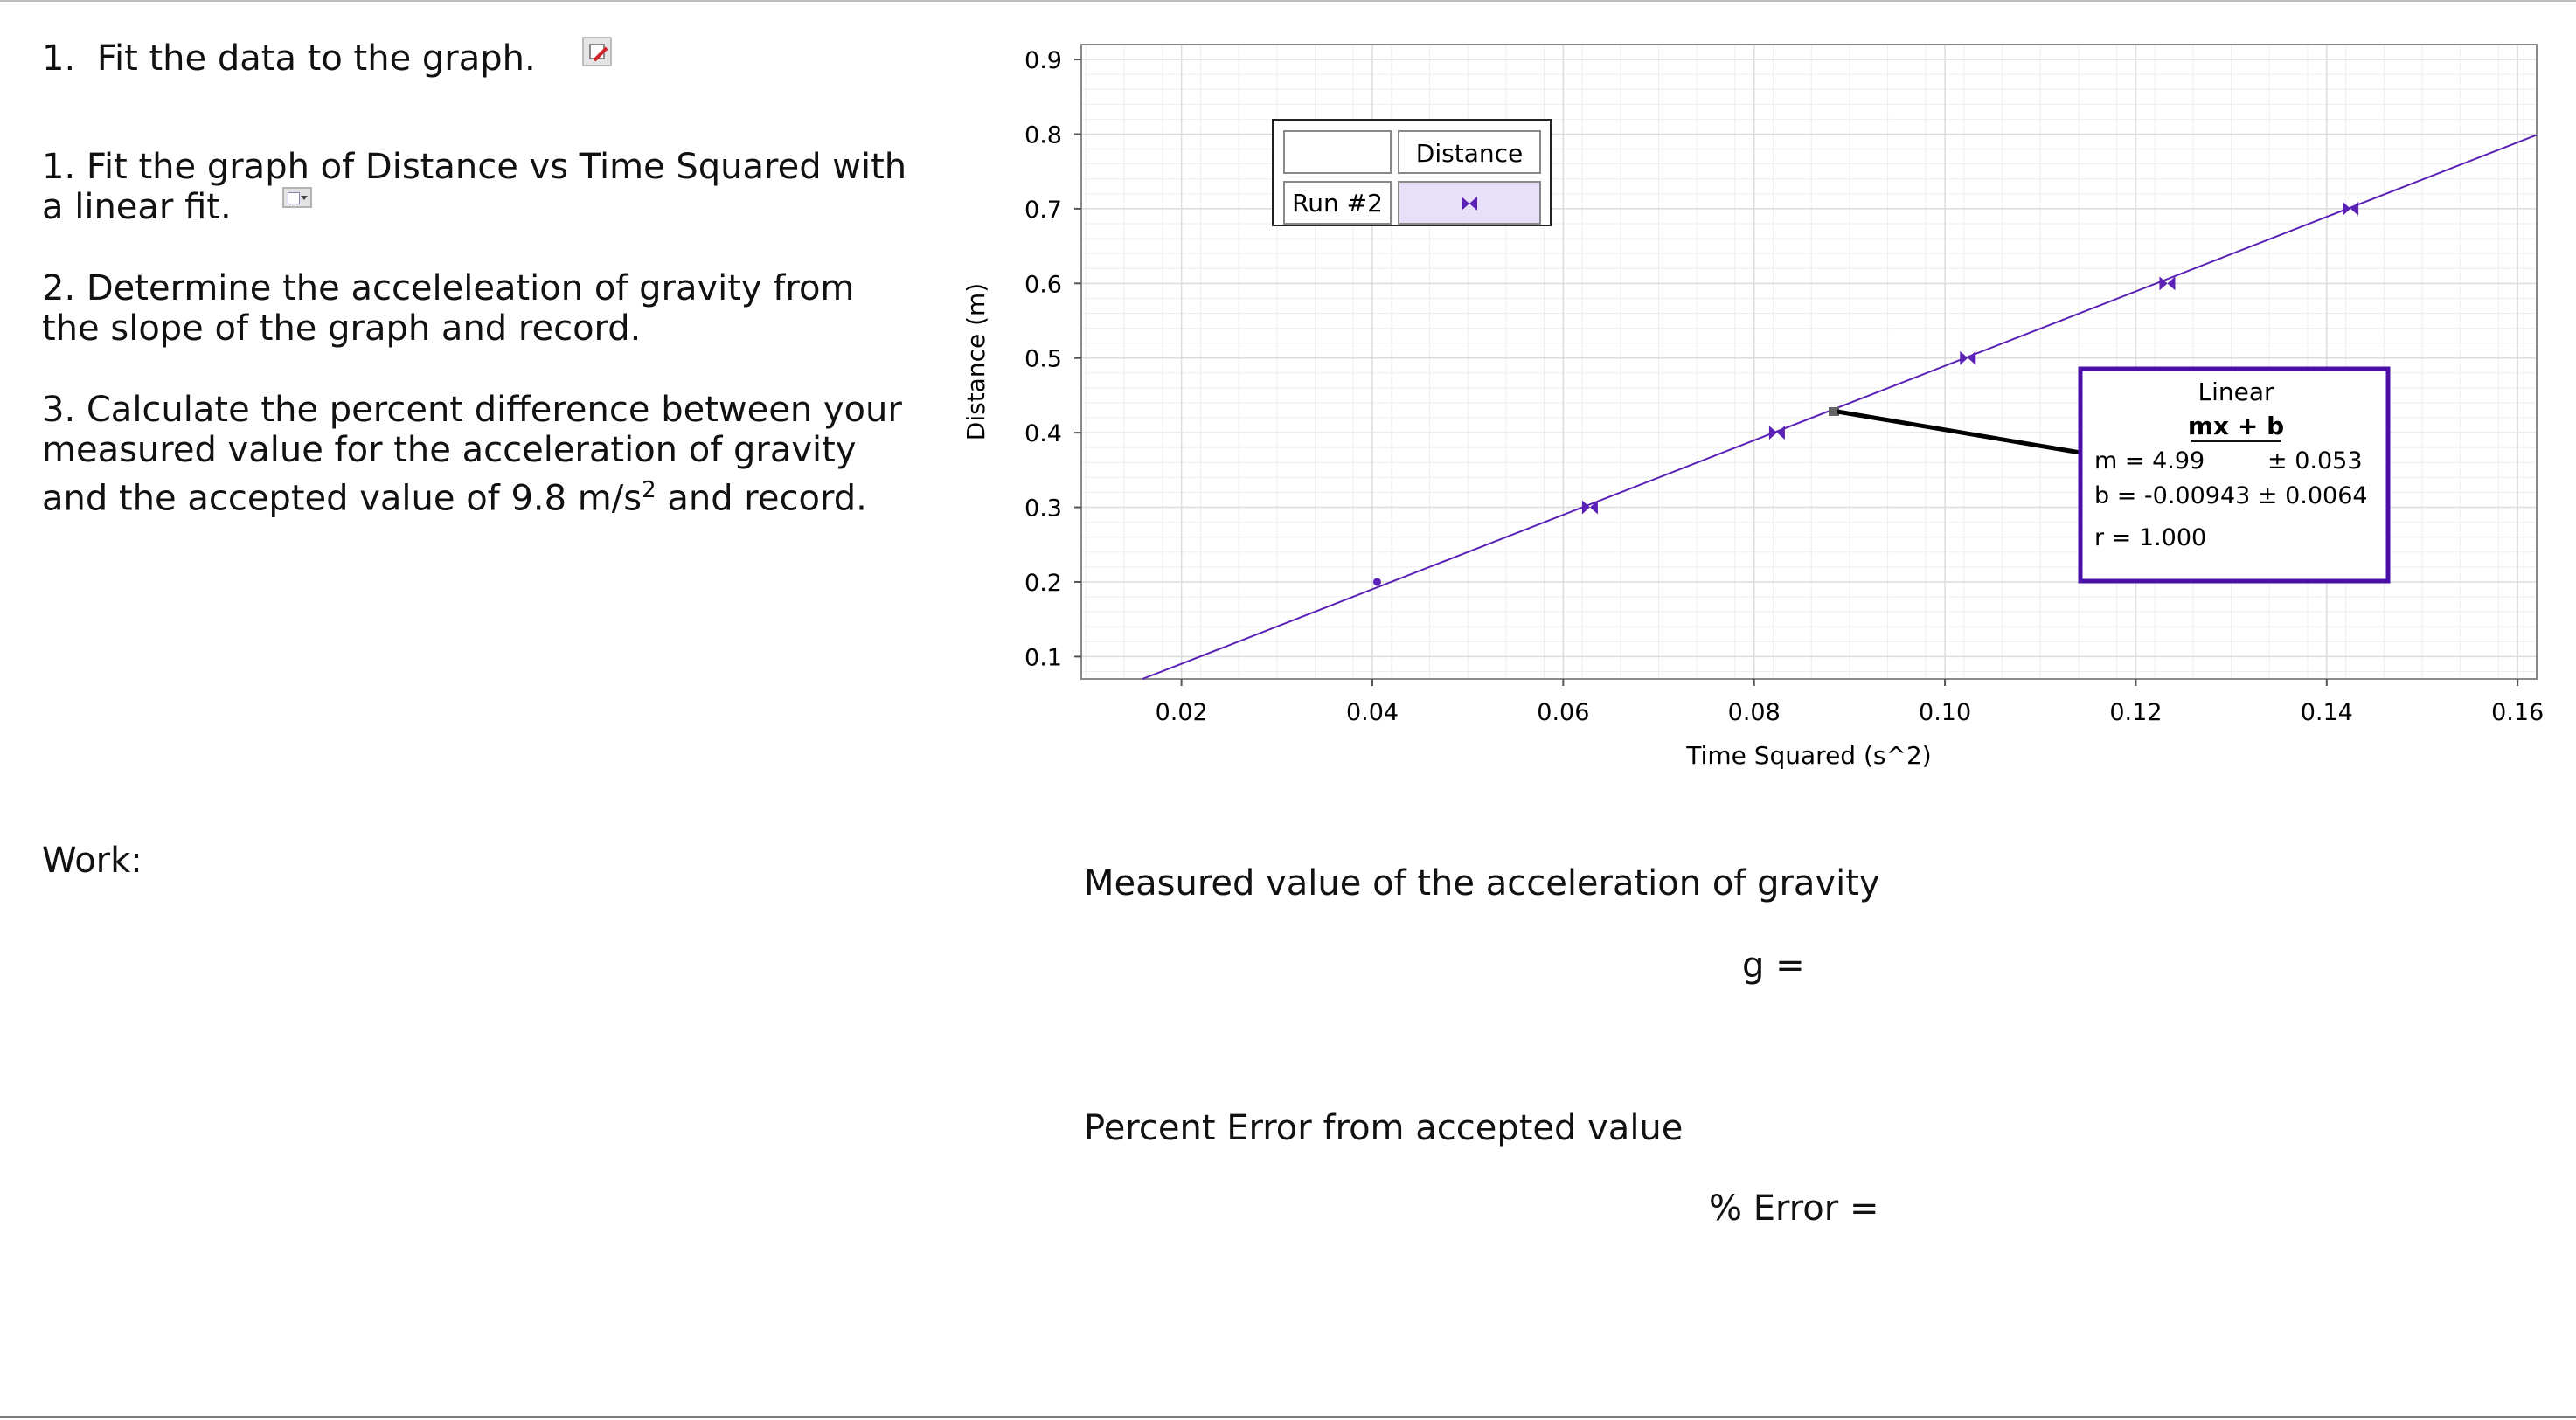 The image size is (2576, 1420). Describe the element at coordinates (1372, 712) in the screenshot. I see `x-tick-label: 0.04` at that location.